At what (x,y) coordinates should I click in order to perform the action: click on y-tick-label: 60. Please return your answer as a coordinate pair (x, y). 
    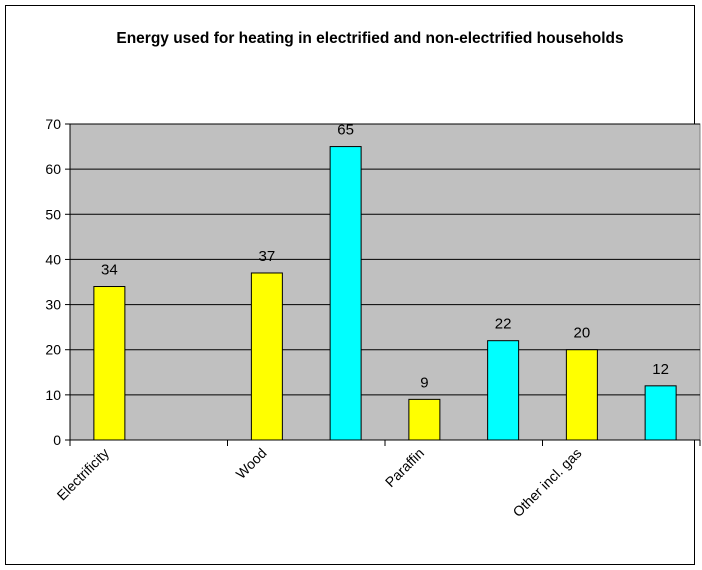
    Looking at the image, I should click on (53, 169).